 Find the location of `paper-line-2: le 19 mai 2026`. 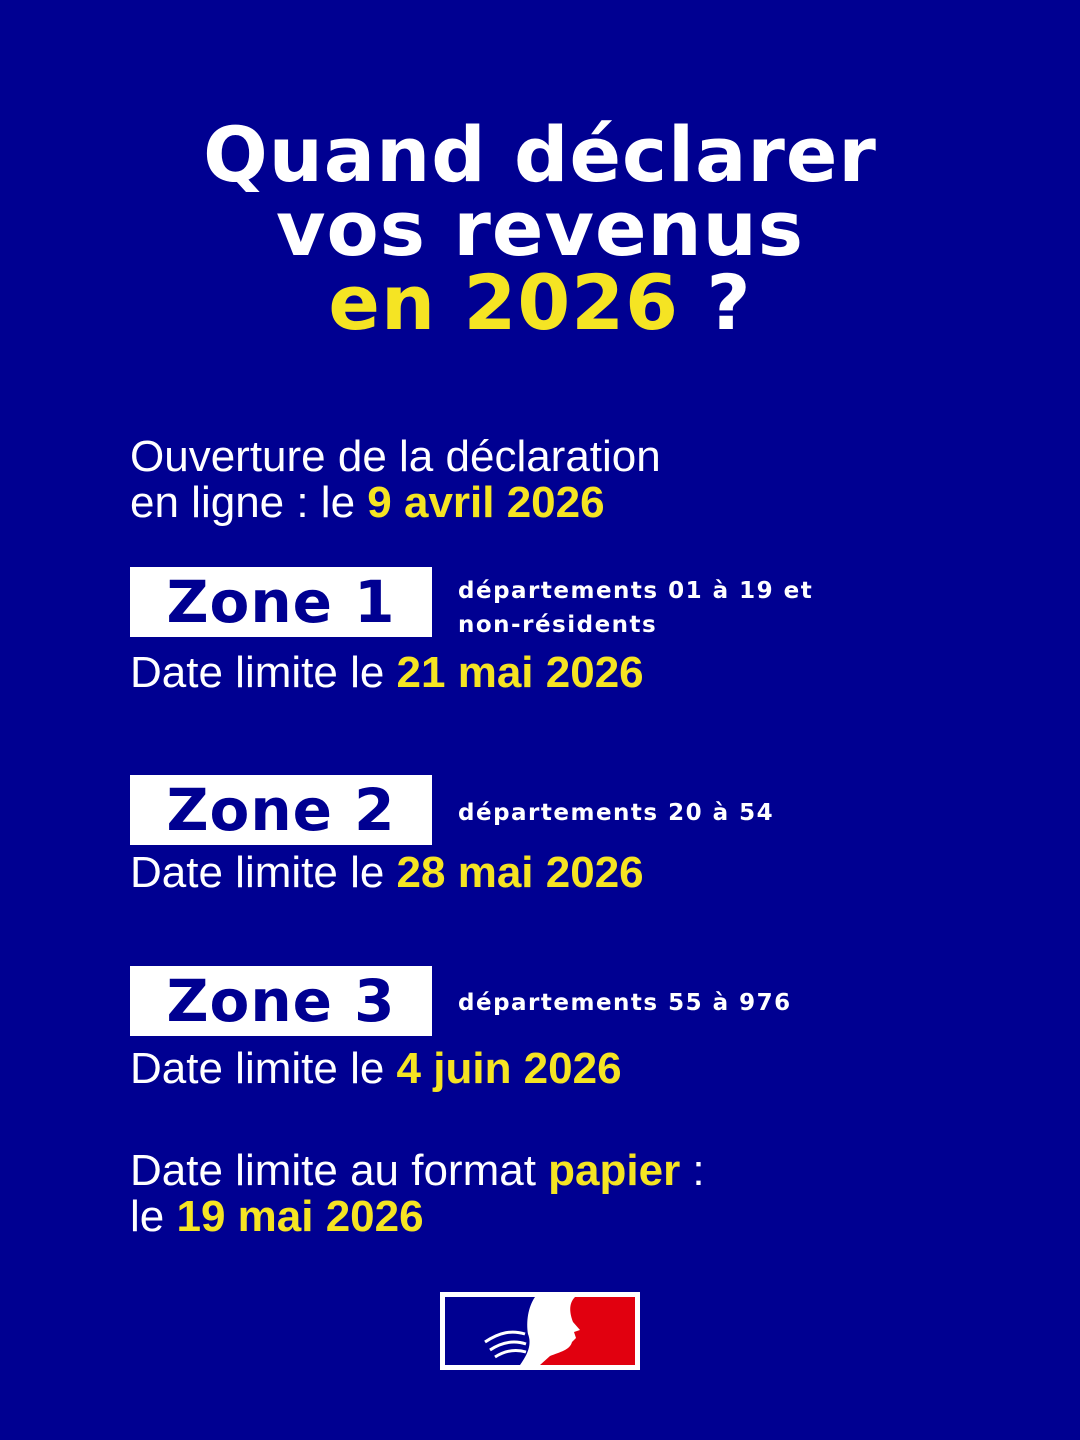

paper-line-2: le 19 mai 2026 is located at coordinates (417, 1217).